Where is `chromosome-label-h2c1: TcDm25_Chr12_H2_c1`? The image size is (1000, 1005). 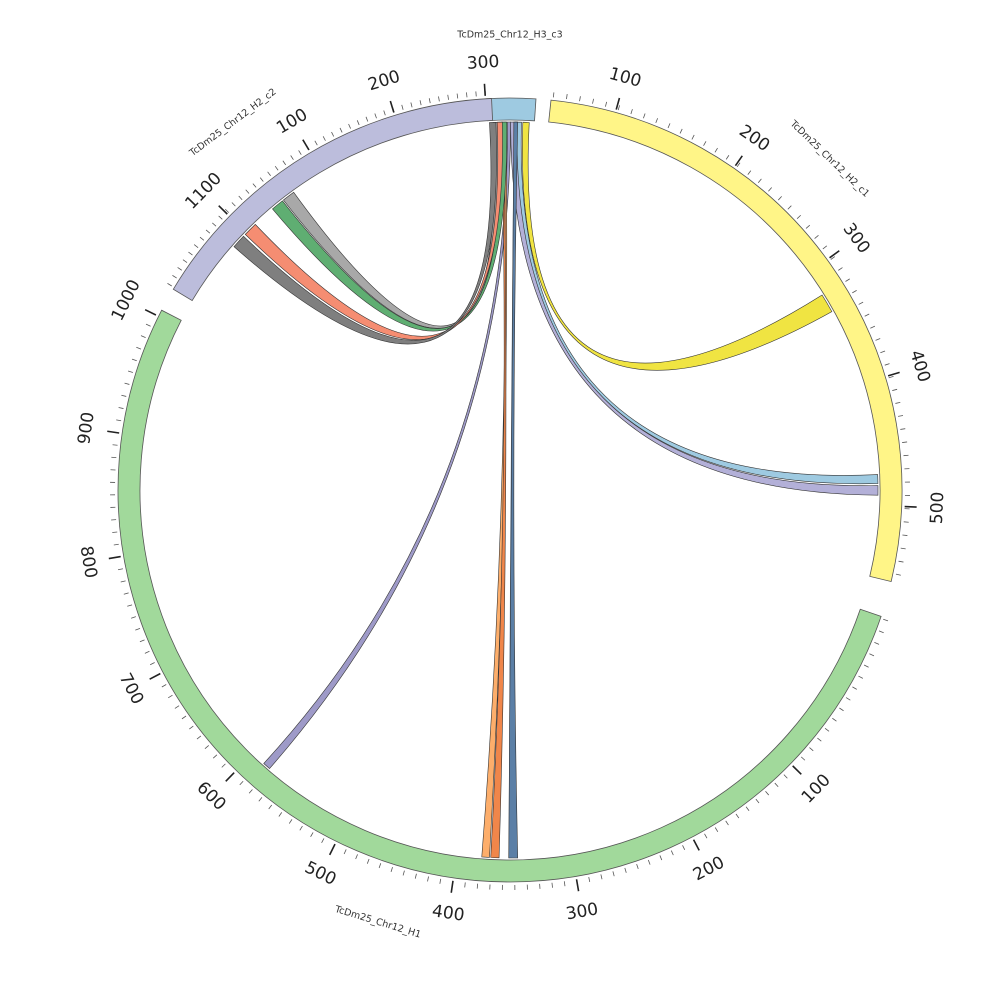
chromosome-label-h2c1: TcDm25_Chr12_H2_c1 is located at coordinates (829, 159).